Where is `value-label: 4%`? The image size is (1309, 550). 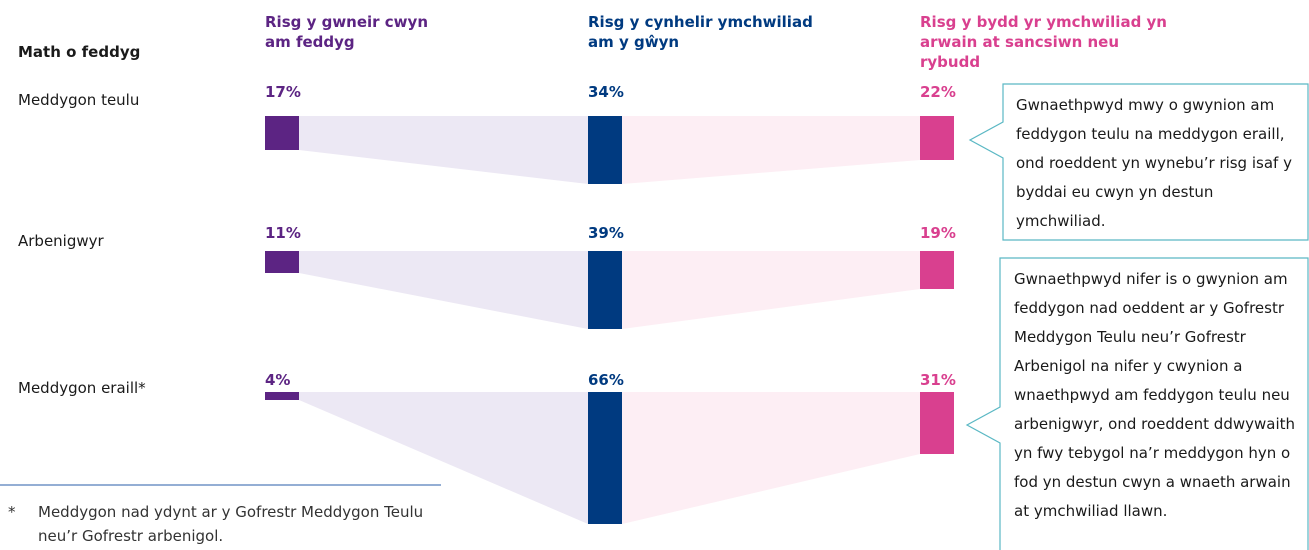 value-label: 4% is located at coordinates (278, 380).